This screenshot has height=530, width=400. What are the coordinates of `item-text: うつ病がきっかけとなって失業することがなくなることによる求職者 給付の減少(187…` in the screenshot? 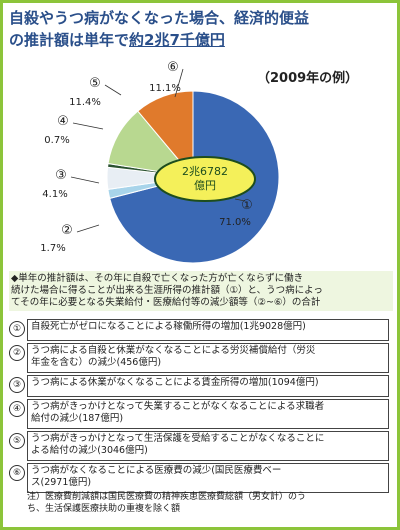 It's located at (208, 414).